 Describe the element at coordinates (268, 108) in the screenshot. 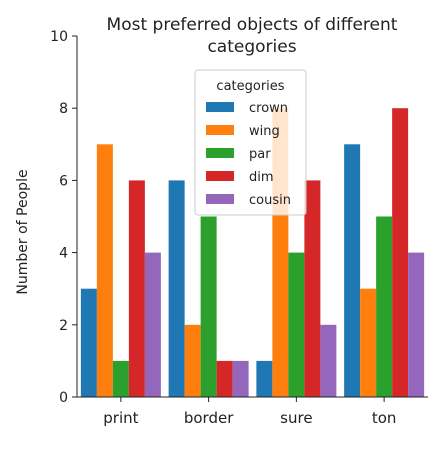

I see `legend-entry-crown: crown` at that location.